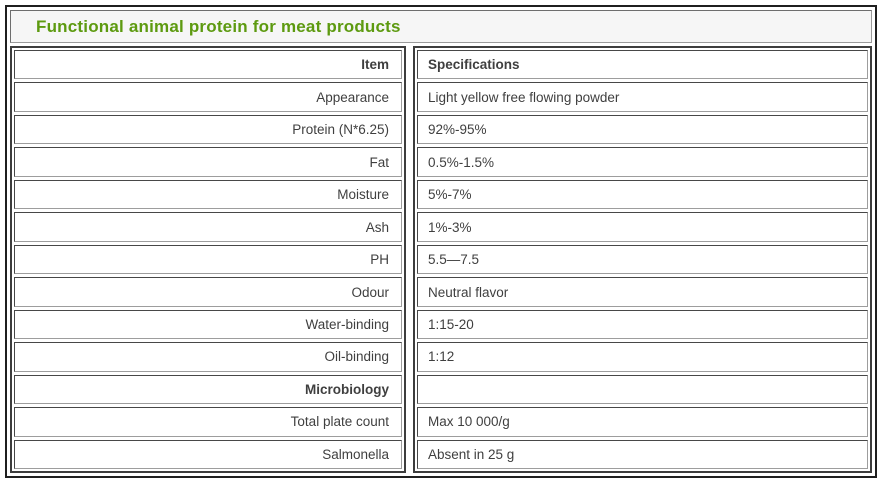 The image size is (890, 486). Describe the element at coordinates (208, 97) in the screenshot. I see `item-cell-appearance: Appearance` at that location.